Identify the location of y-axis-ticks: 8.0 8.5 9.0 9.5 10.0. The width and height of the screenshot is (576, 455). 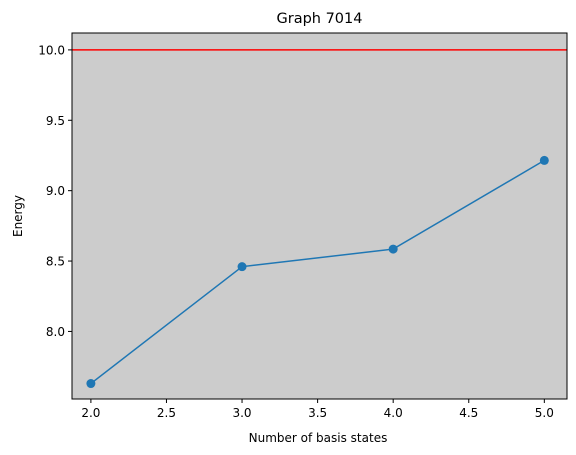
(55, 191).